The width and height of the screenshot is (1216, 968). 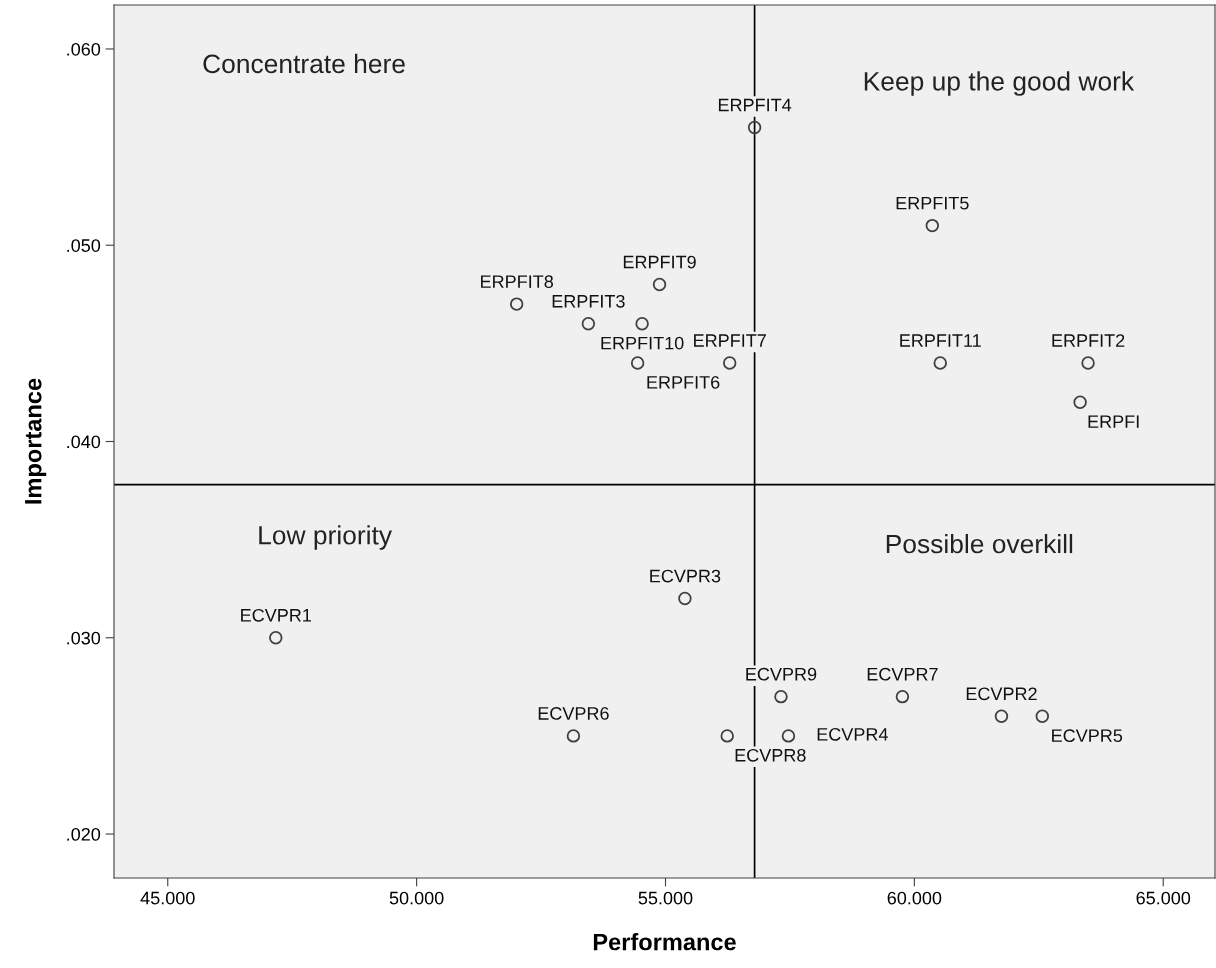 I want to click on annotation: ECVPR5, so click(x=1087, y=736).